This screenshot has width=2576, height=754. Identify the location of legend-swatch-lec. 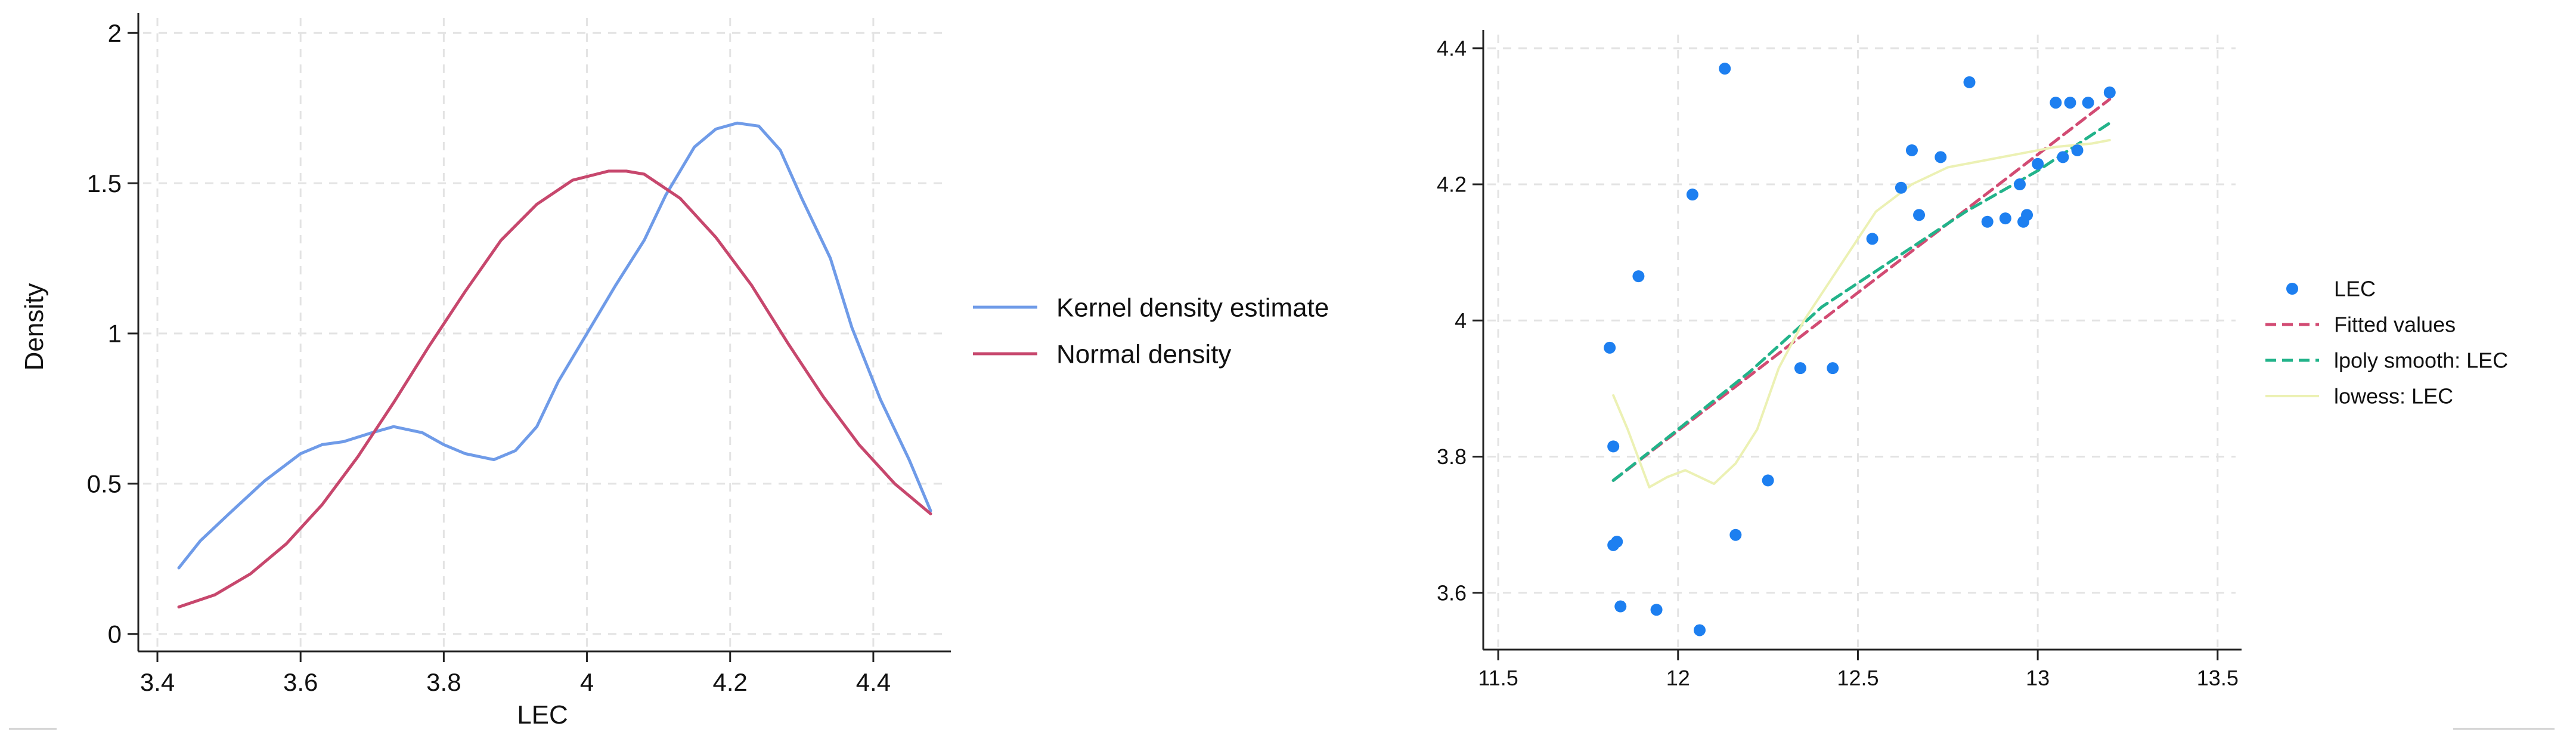
(2292, 289).